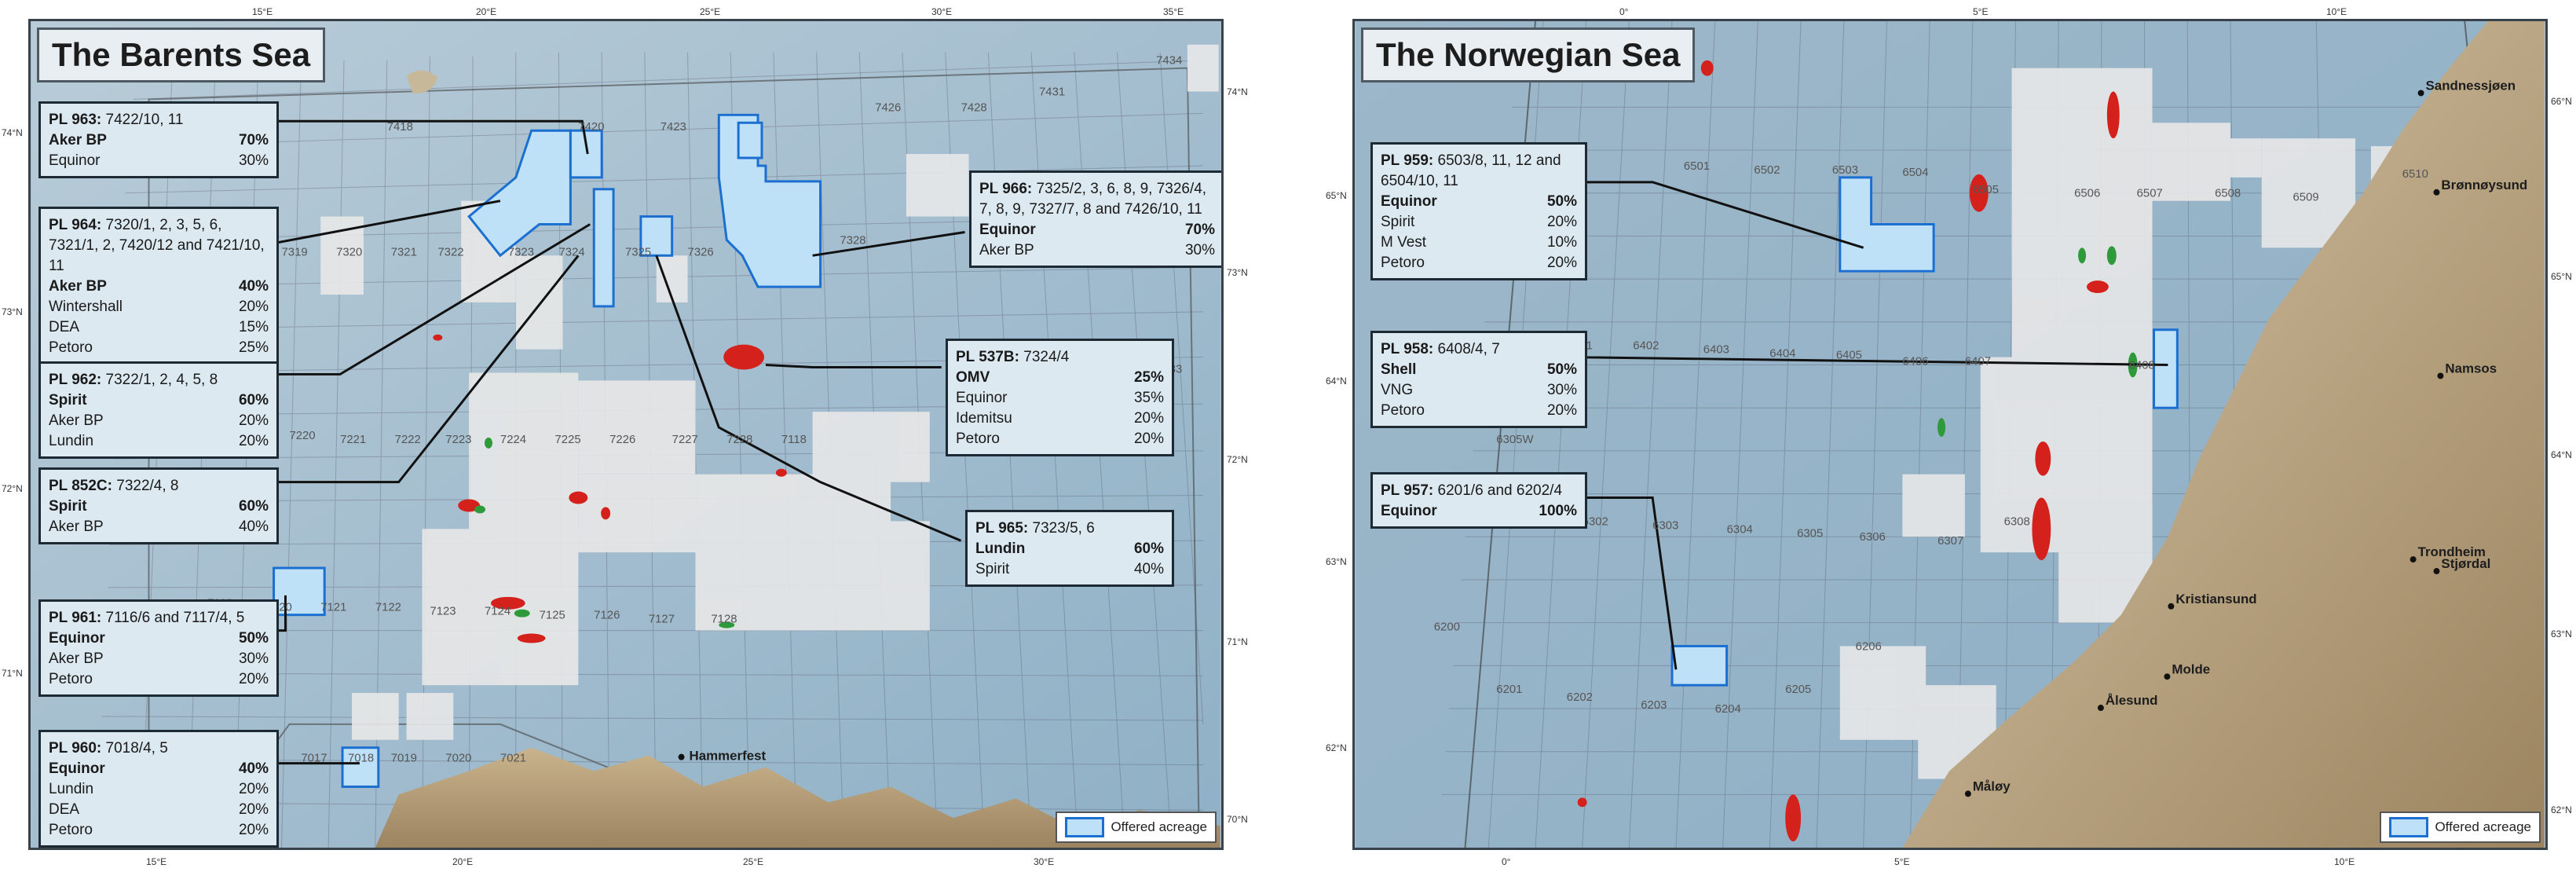 This screenshot has width=2576, height=872. Describe the element at coordinates (159, 505) in the screenshot. I see `license-box: PL 852C: 7322/4, 8 Spirit 60% Aker BP 40%` at that location.